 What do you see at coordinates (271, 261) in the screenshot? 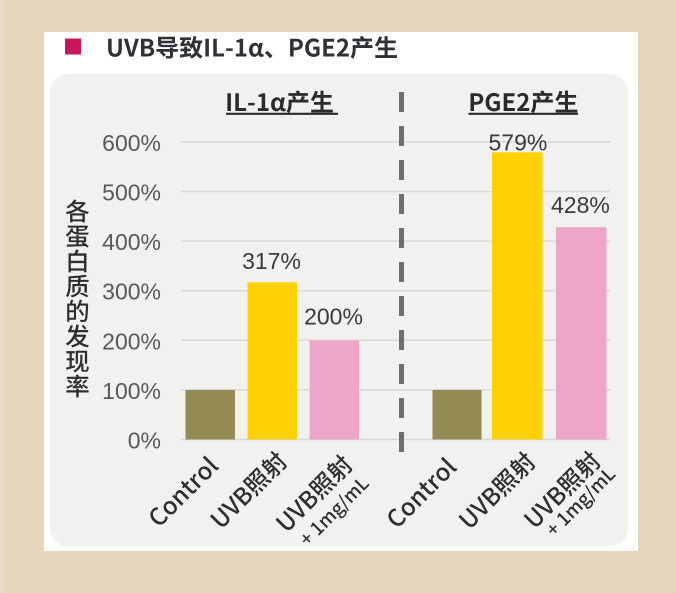
I see `svg-text: 317%` at bounding box center [271, 261].